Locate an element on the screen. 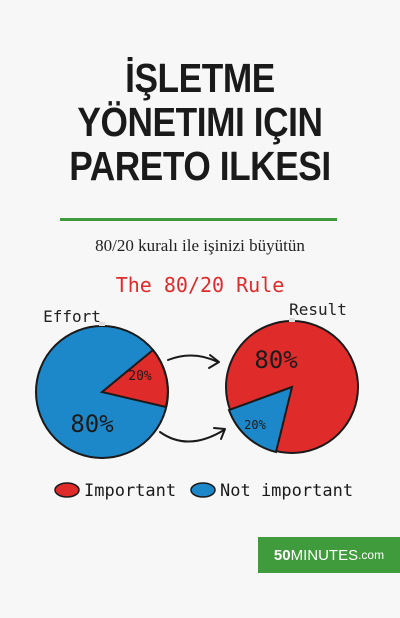 The width and height of the screenshot is (400, 618). effort-slice-important is located at coordinates (134, 378).